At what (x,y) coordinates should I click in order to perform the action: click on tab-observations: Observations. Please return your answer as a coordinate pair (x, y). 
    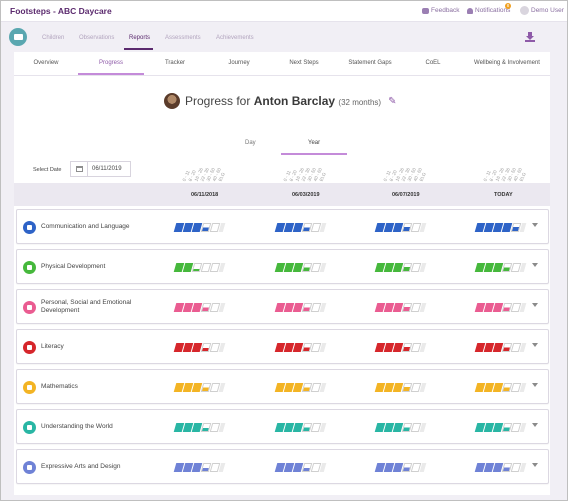
    Looking at the image, I should click on (97, 38).